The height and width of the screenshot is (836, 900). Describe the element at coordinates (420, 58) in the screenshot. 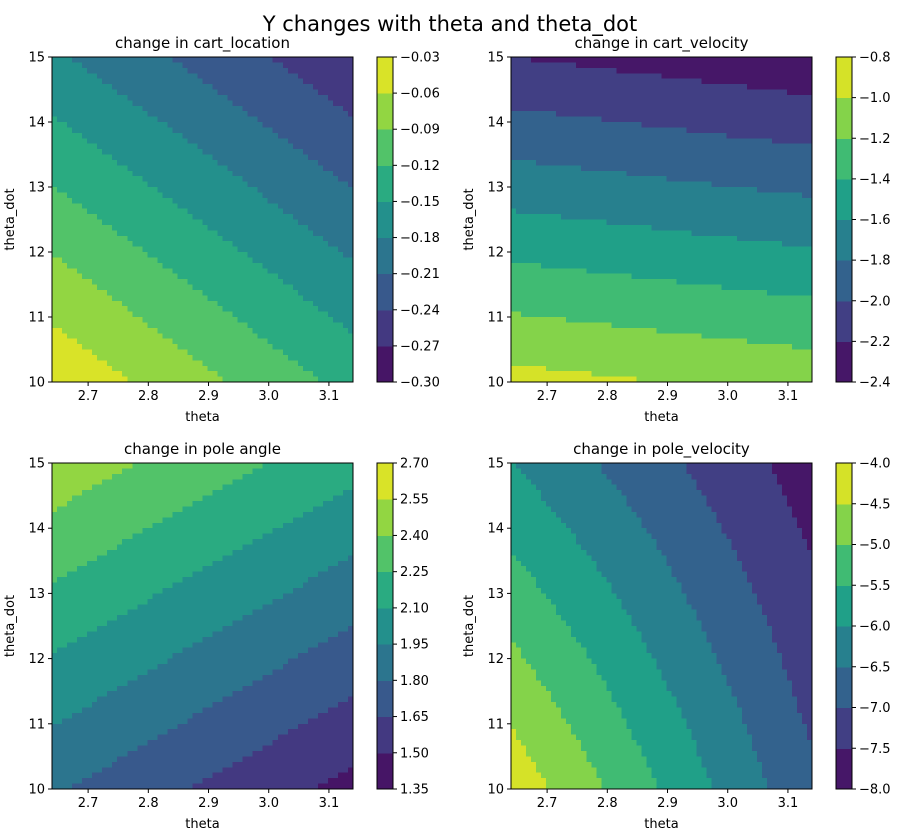

I see `colorbar-tick-label: −0.03` at that location.